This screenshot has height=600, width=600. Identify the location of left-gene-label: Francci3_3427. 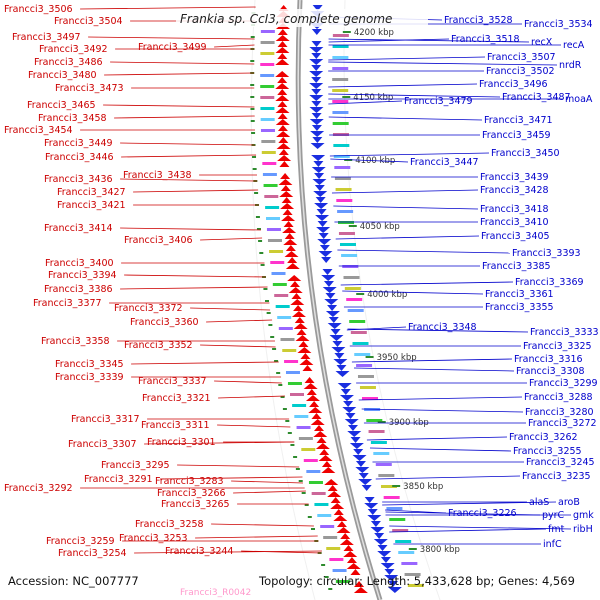
(91, 192).